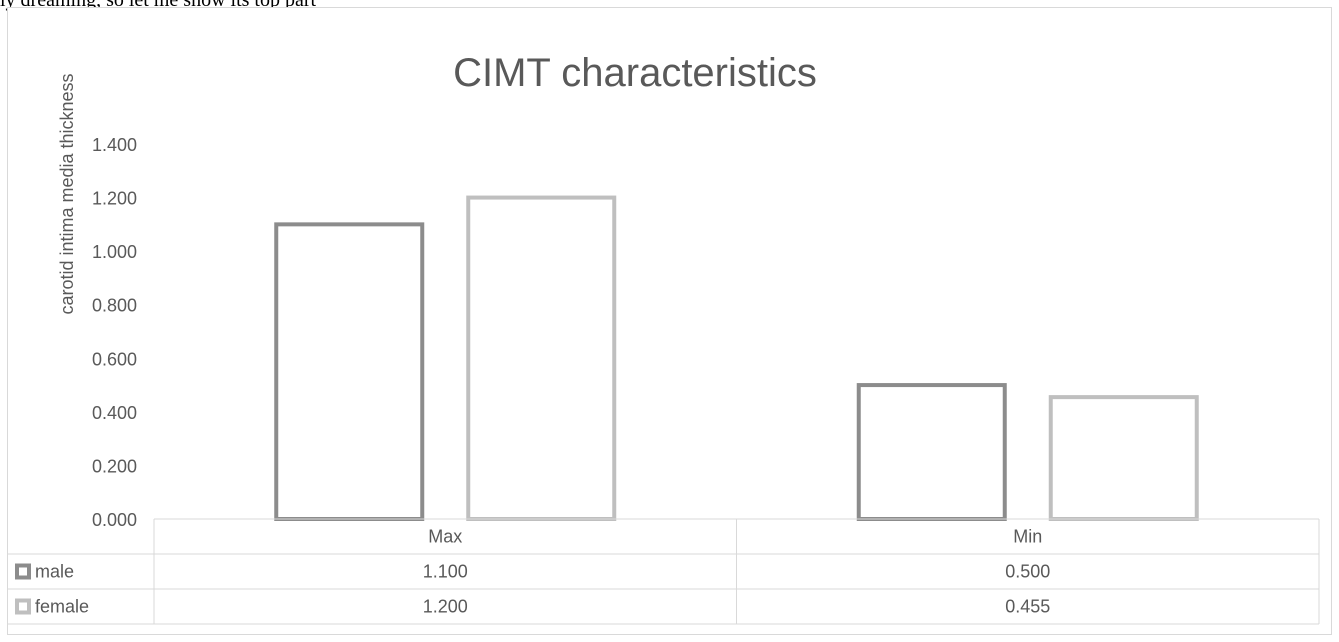  Describe the element at coordinates (114, 199) in the screenshot. I see `y-tick-label: 1.200` at that location.